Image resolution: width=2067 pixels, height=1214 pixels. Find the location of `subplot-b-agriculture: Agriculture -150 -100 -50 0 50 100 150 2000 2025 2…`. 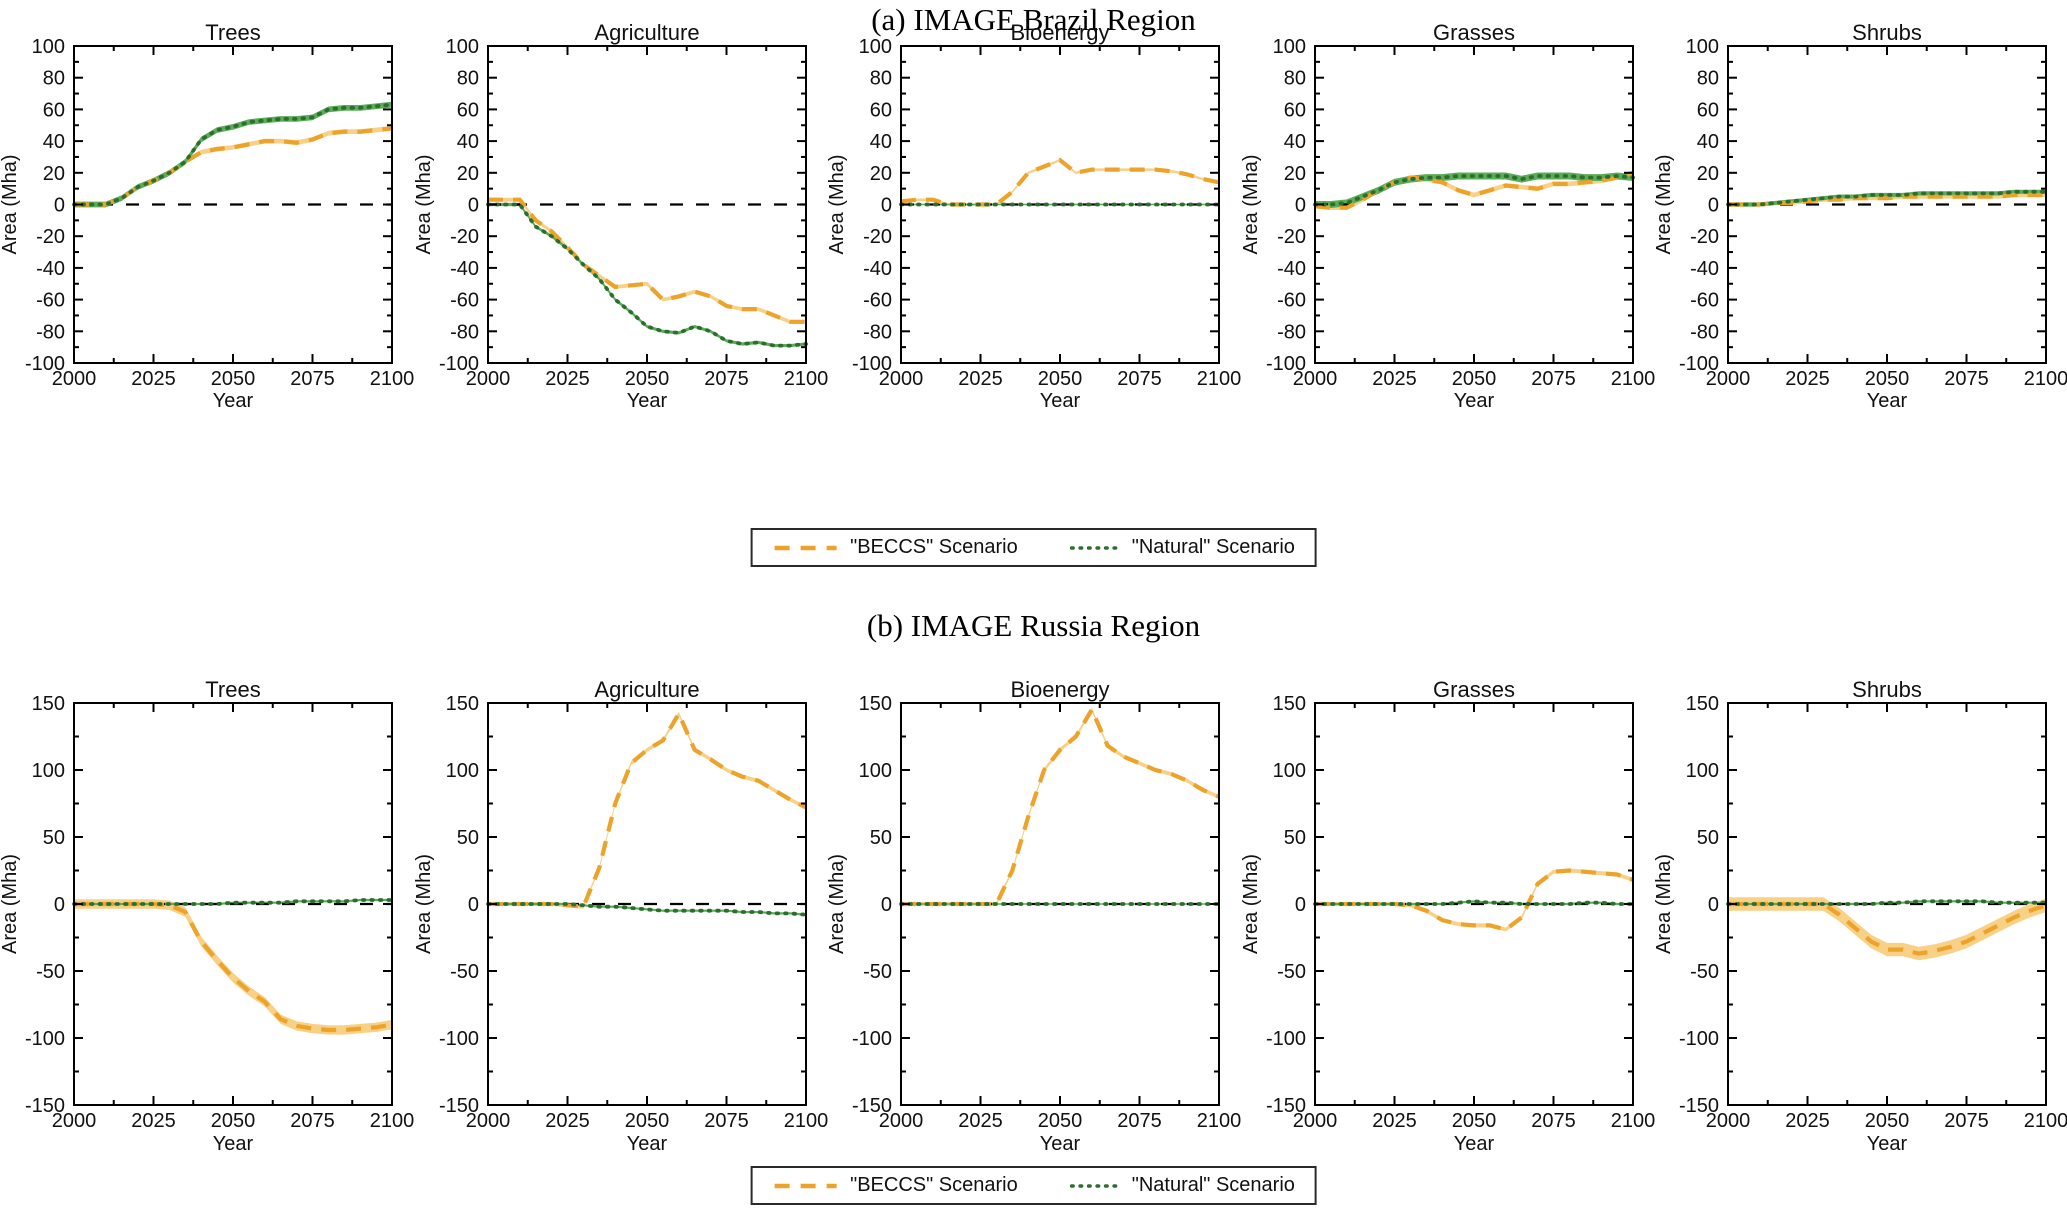

subplot-b-agriculture: Agriculture -150 -100 -50 0 50 100 150 2000 2025 2… is located at coordinates (620, 916).